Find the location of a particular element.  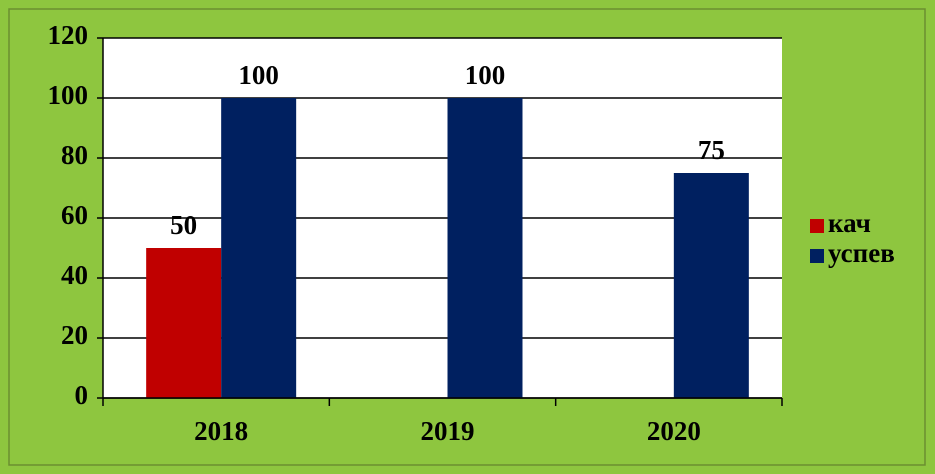

legend-label: кач is located at coordinates (849, 223).